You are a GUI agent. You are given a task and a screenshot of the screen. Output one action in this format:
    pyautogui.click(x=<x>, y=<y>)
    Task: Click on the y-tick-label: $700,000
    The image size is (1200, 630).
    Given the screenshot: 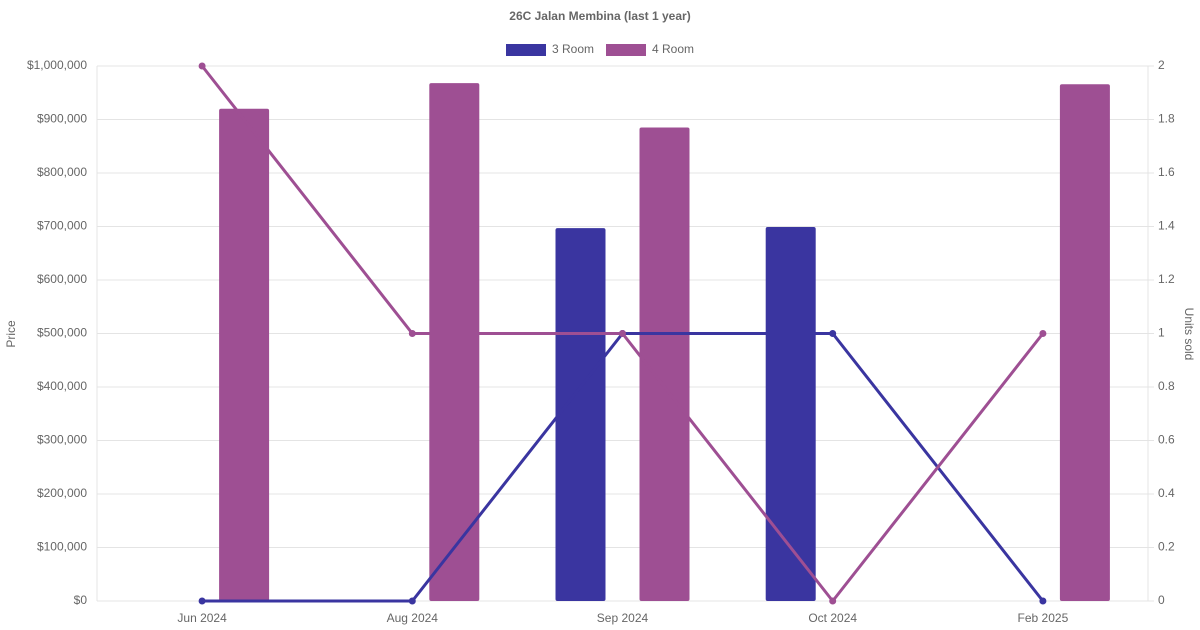 What is the action you would take?
    pyautogui.click(x=62, y=226)
    